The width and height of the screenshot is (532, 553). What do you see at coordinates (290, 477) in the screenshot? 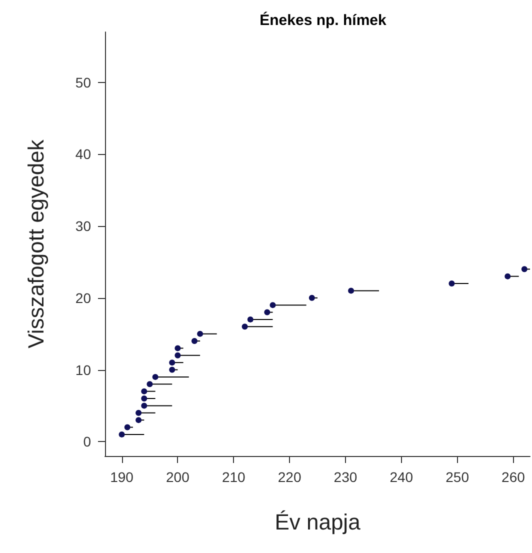
I see `x-tick-label: 220` at bounding box center [290, 477].